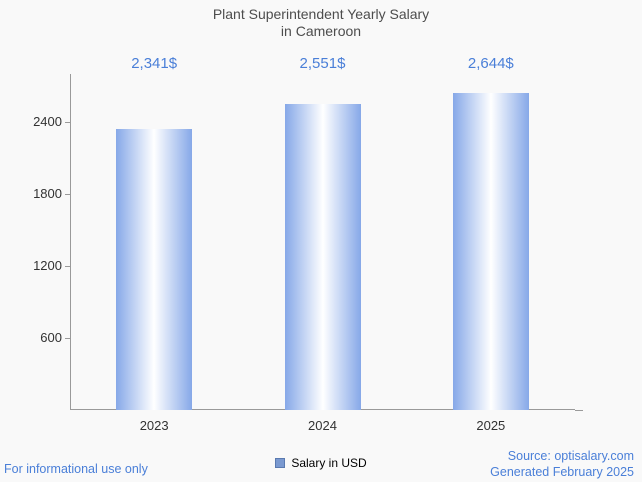 This screenshot has height=482, width=642. What do you see at coordinates (570, 456) in the screenshot?
I see `footer-source-line: Source: optisalary.com` at bounding box center [570, 456].